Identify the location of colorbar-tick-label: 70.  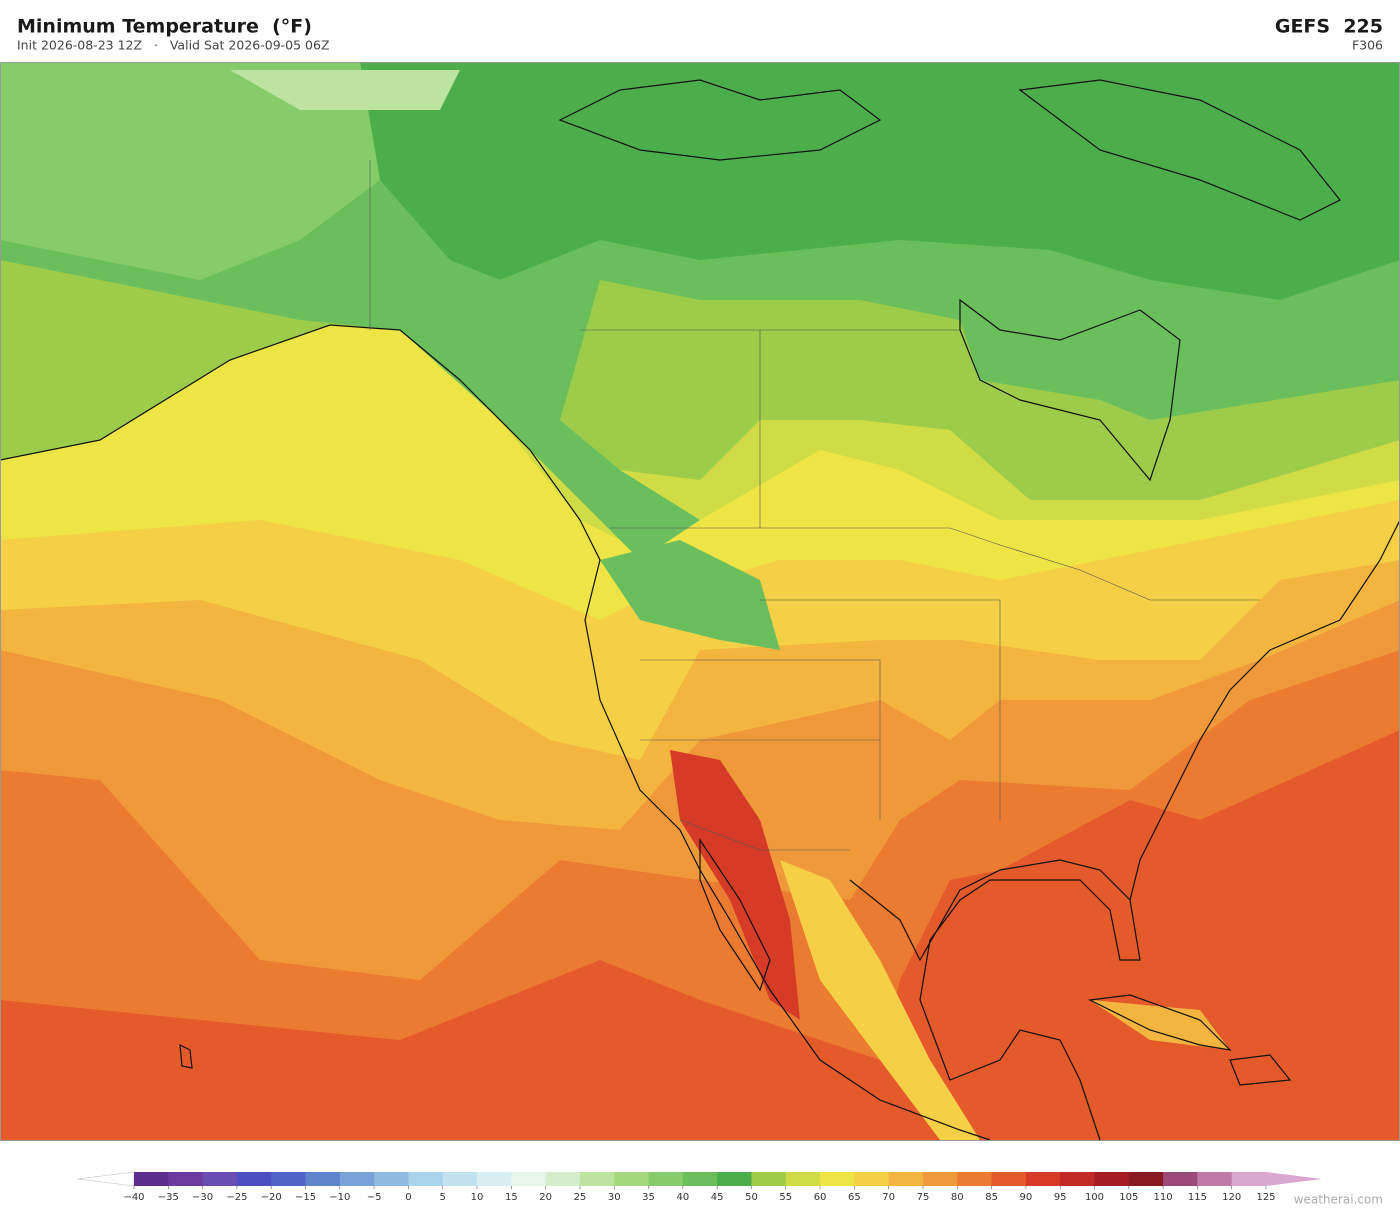
(888, 1197).